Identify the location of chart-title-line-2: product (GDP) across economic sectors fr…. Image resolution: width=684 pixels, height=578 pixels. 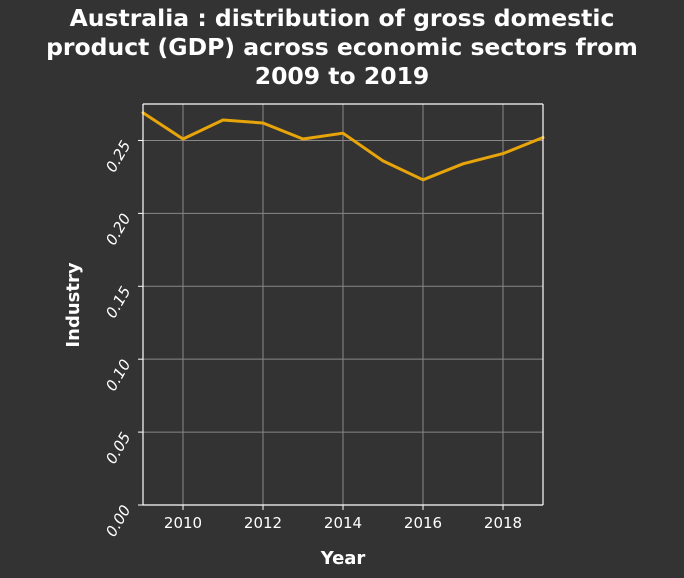
(342, 47).